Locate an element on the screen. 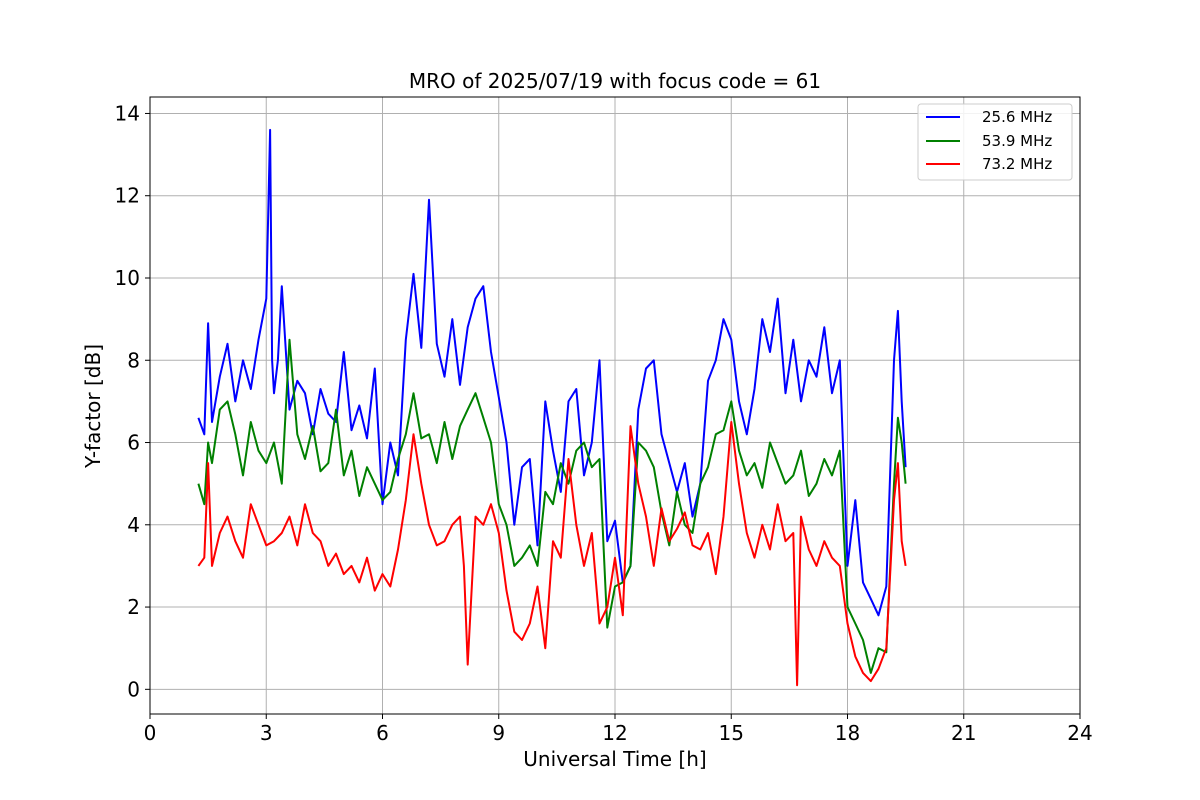  y-tick-label: 6 is located at coordinates (133, 443).